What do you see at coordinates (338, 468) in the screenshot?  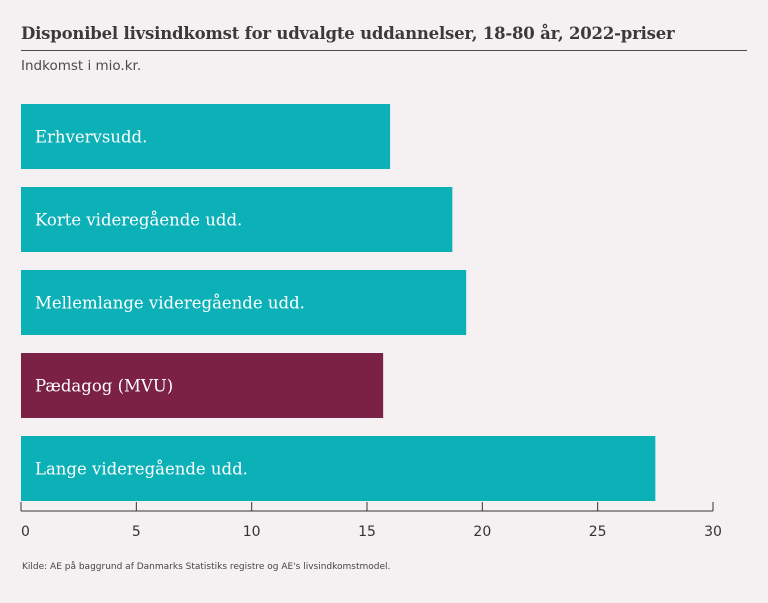 I see `bar-lange-videregaende-udd` at bounding box center [338, 468].